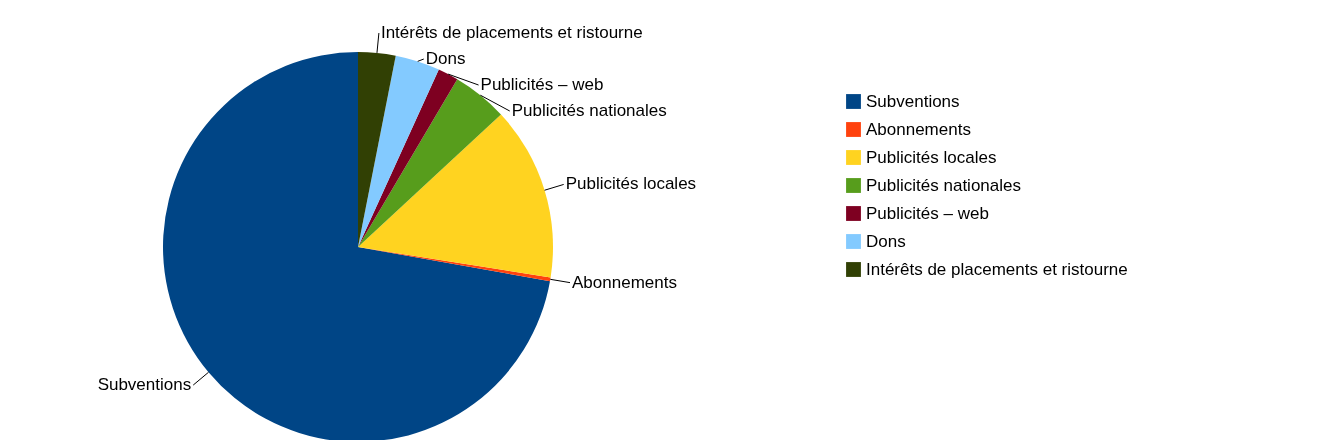 The height and width of the screenshot is (440, 1322). Describe the element at coordinates (144, 385) in the screenshot. I see `slice-label: Subventions` at that location.